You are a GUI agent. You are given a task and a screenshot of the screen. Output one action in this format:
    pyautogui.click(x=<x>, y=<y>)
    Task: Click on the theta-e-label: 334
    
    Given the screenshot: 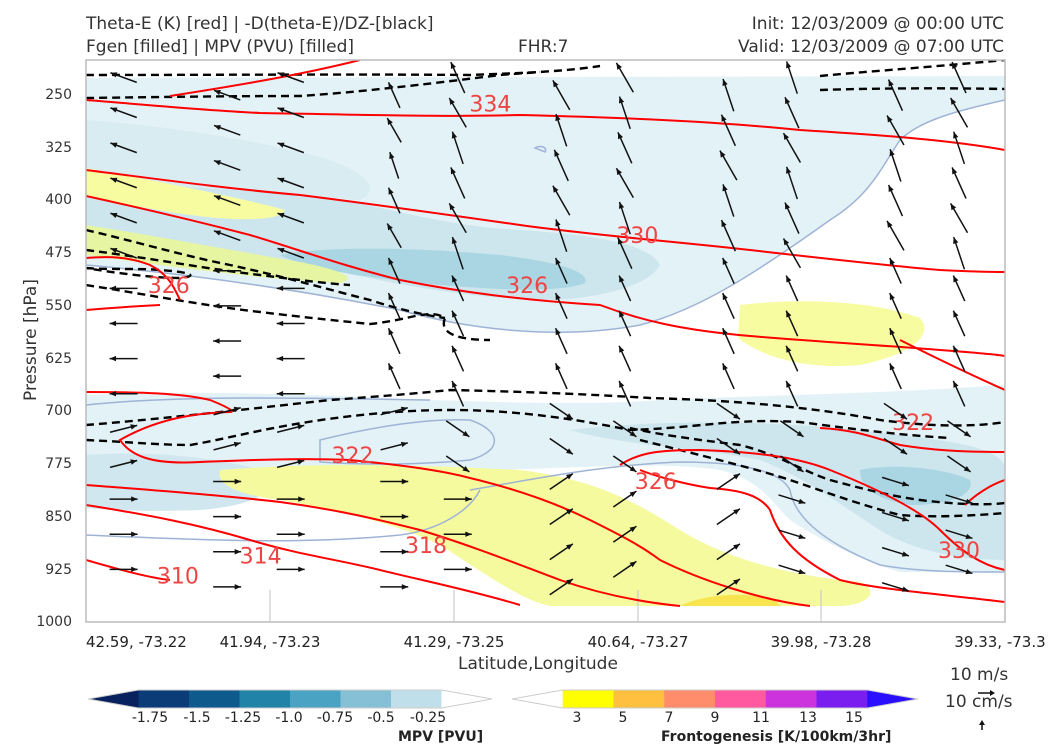 What is the action you would take?
    pyautogui.click(x=490, y=105)
    